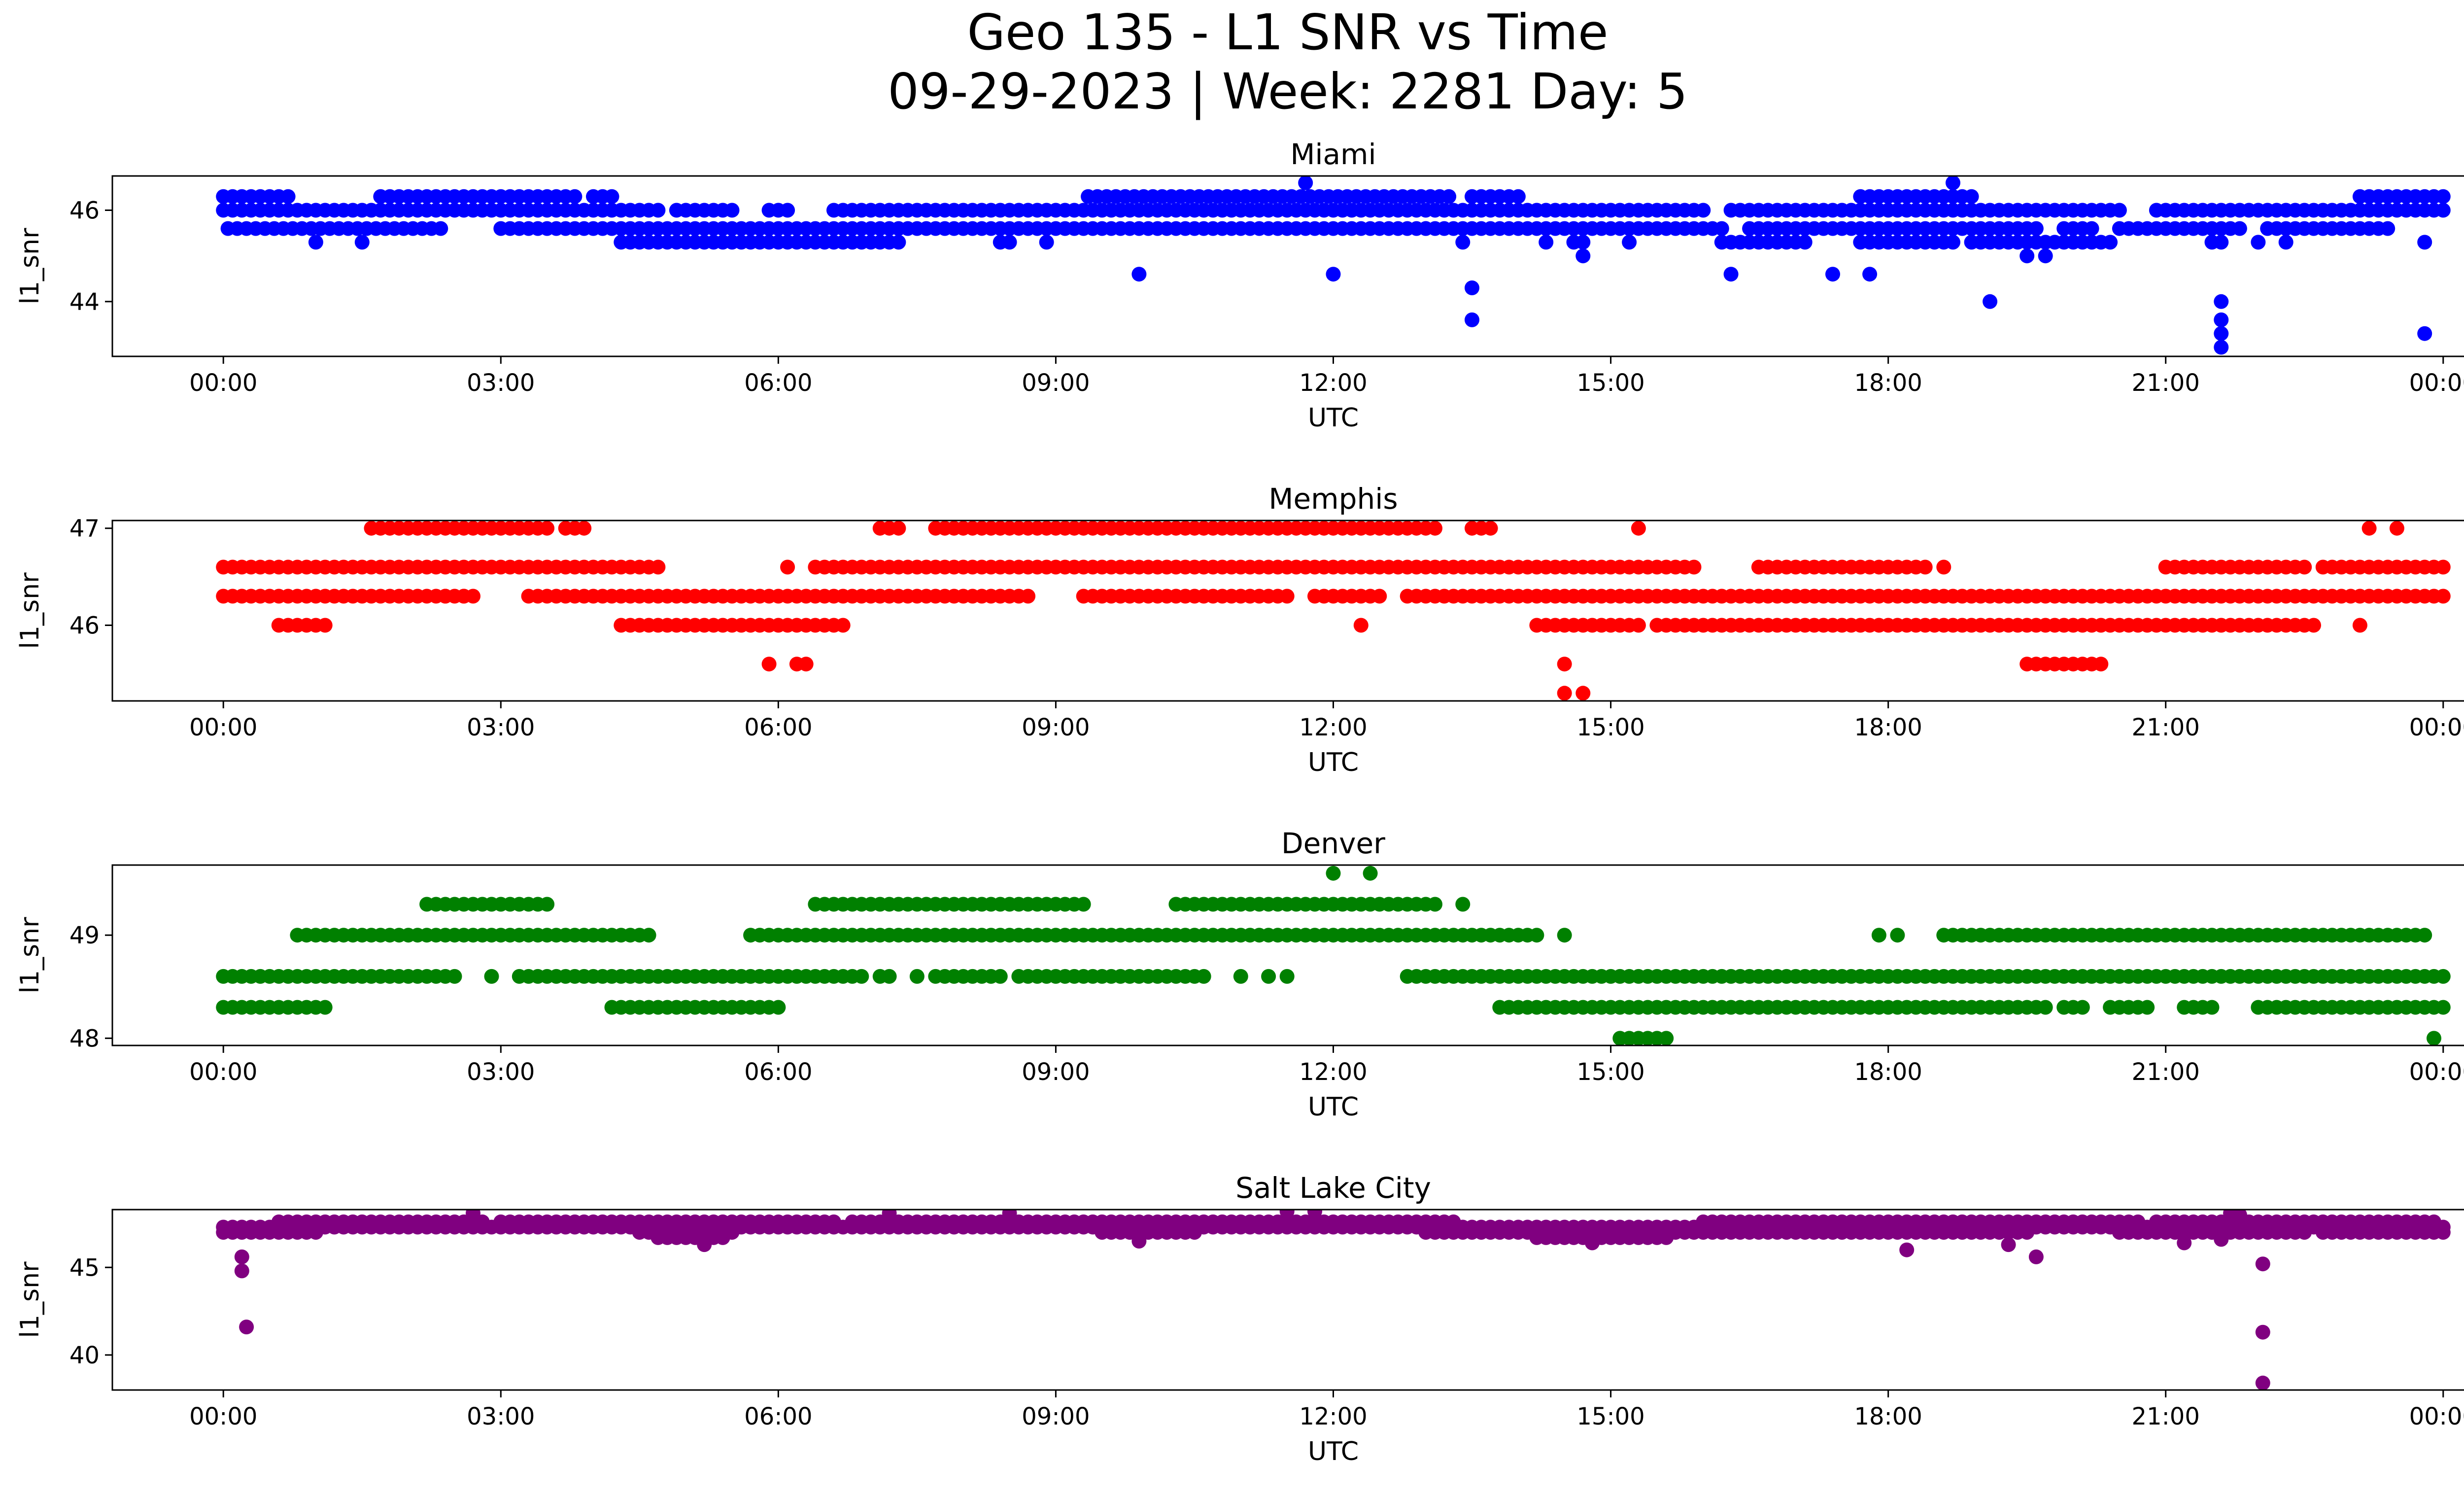 The width and height of the screenshot is (2464, 1495). What do you see at coordinates (1333, 843) in the screenshot?
I see `subplot-title: Denver` at bounding box center [1333, 843].